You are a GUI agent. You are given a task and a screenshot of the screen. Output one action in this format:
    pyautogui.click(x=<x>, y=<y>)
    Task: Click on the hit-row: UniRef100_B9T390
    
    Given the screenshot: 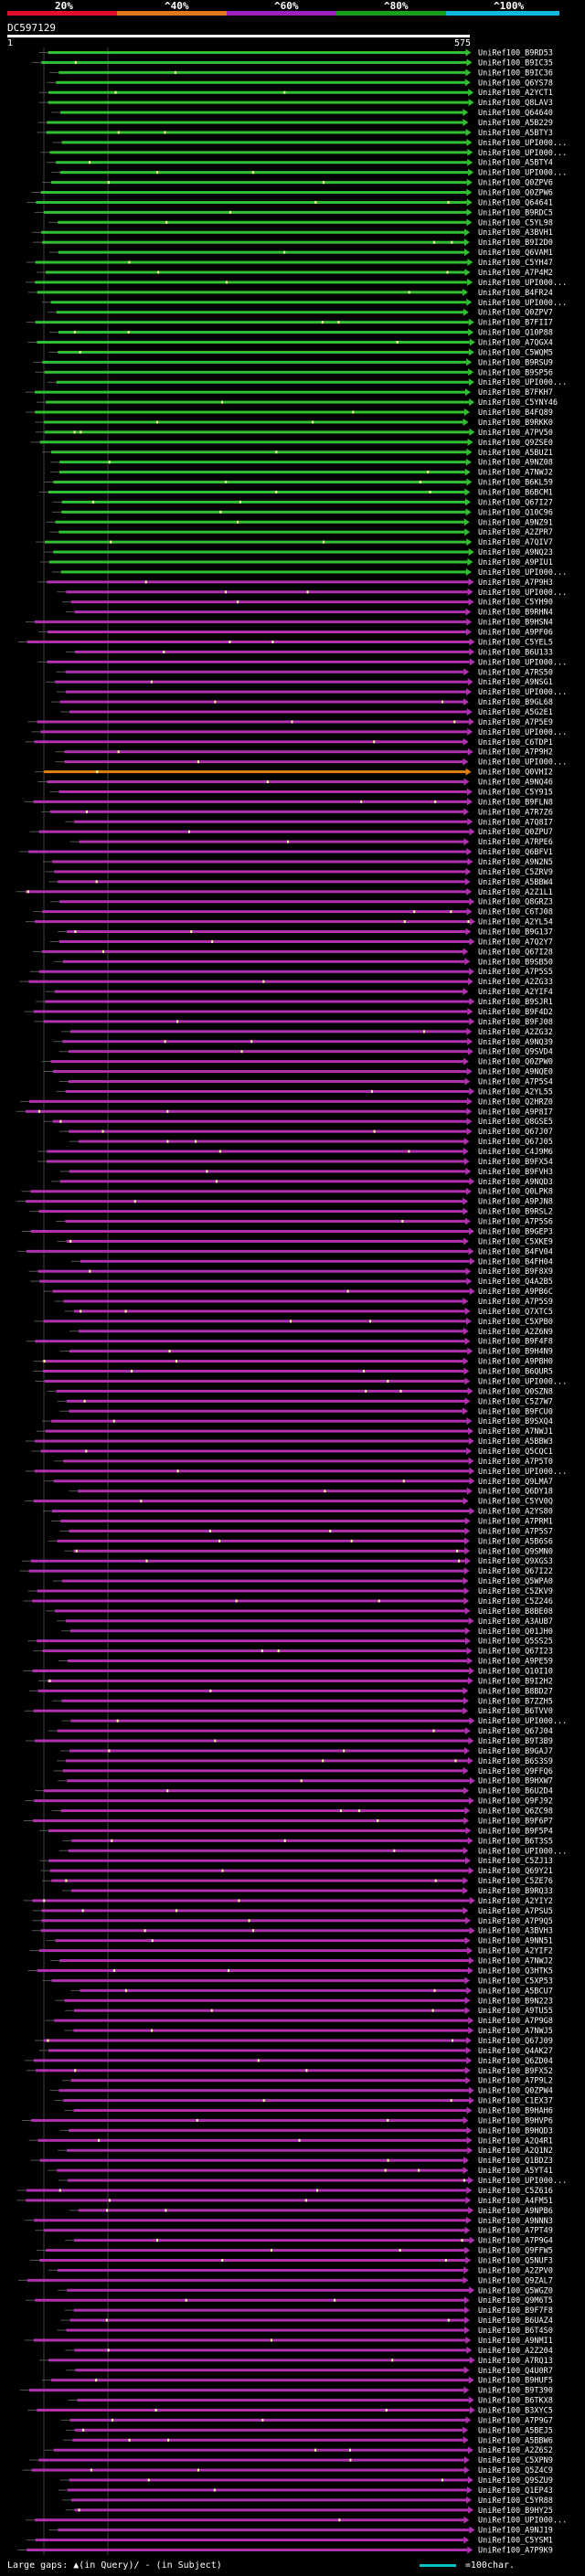 What is the action you would take?
    pyautogui.click(x=286, y=2391)
    